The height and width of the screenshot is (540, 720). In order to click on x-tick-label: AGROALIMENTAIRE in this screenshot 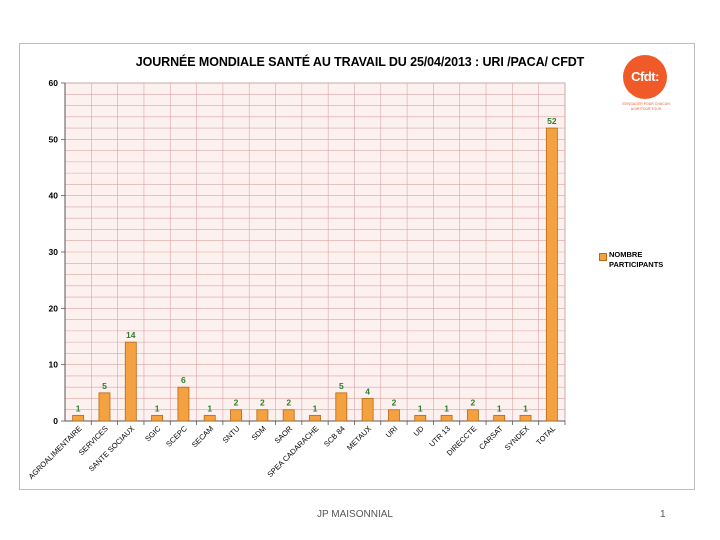, I will do `click(55, 452)`.